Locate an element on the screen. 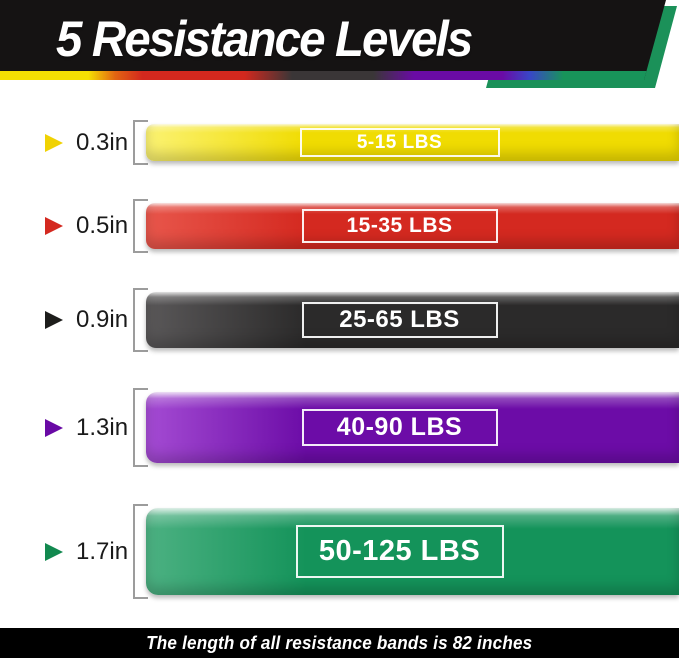 Image resolution: width=679 pixels, height=661 pixels. header-rainbow-stripe is located at coordinates (333, 75).